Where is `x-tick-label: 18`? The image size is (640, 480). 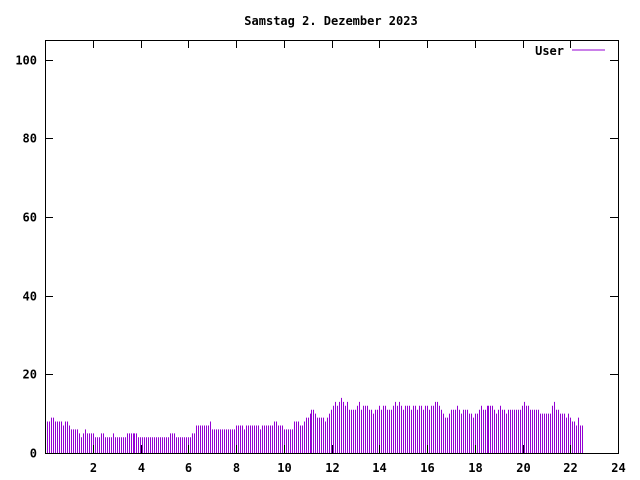 x-tick-label: 18 is located at coordinates (475, 468).